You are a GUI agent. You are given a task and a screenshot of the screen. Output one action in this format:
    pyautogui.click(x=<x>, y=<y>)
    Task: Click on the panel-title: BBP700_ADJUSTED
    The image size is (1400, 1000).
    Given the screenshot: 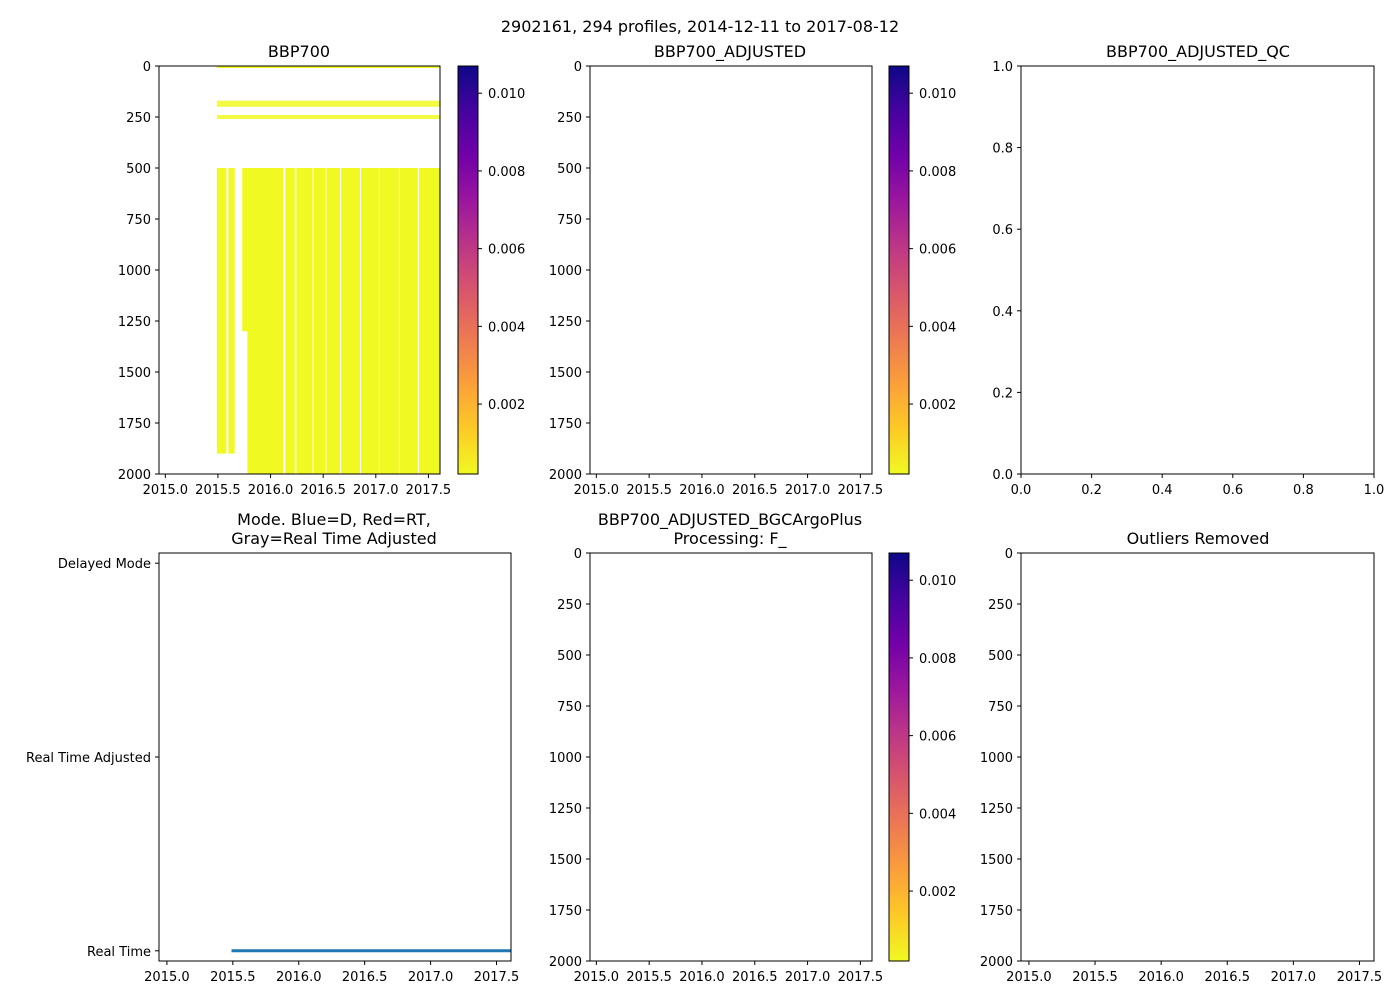 What is the action you would take?
    pyautogui.click(x=730, y=52)
    